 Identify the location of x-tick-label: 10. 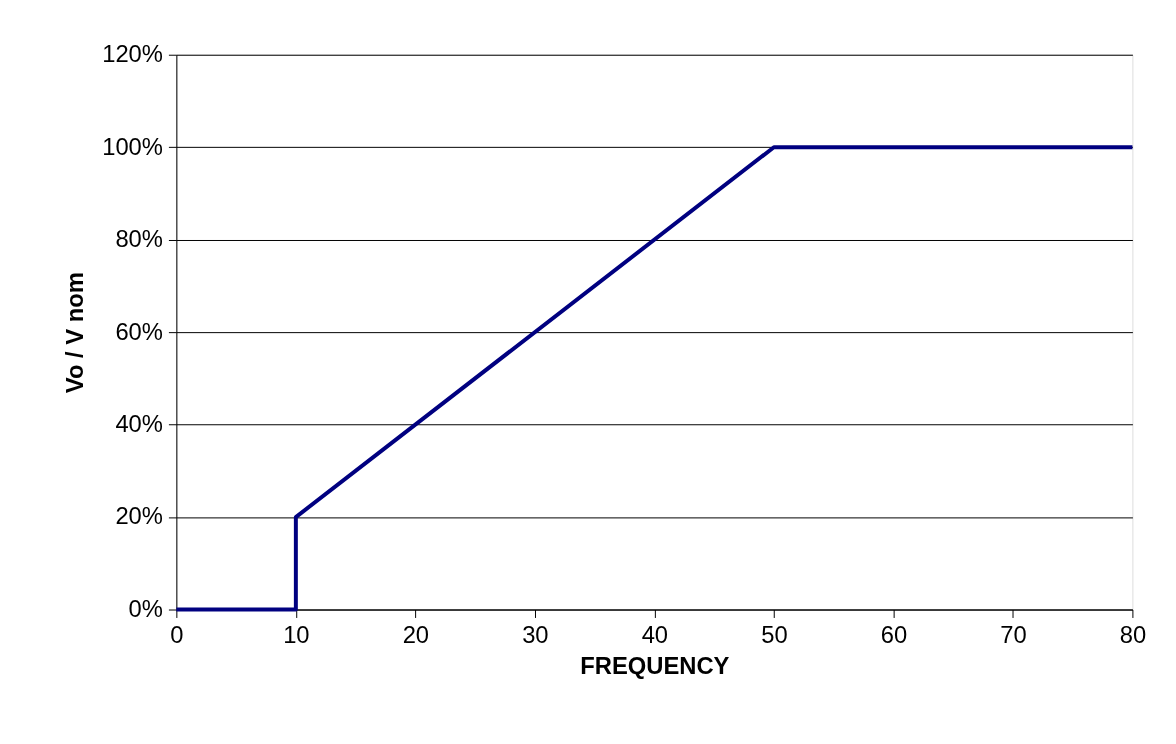
(296, 634).